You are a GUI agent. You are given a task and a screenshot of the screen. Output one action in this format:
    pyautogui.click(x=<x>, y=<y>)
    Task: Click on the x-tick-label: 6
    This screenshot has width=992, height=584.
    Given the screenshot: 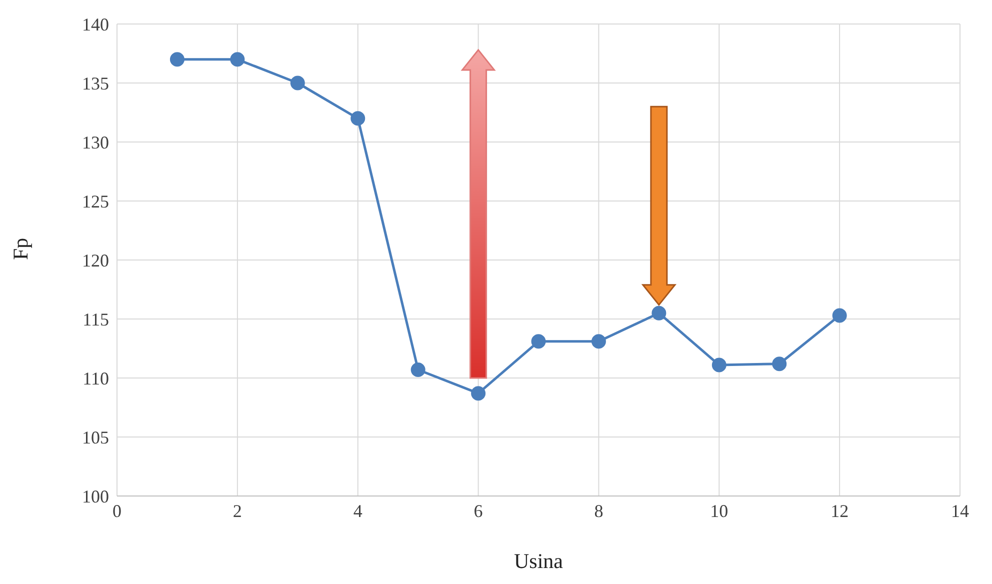 What is the action you would take?
    pyautogui.click(x=478, y=510)
    